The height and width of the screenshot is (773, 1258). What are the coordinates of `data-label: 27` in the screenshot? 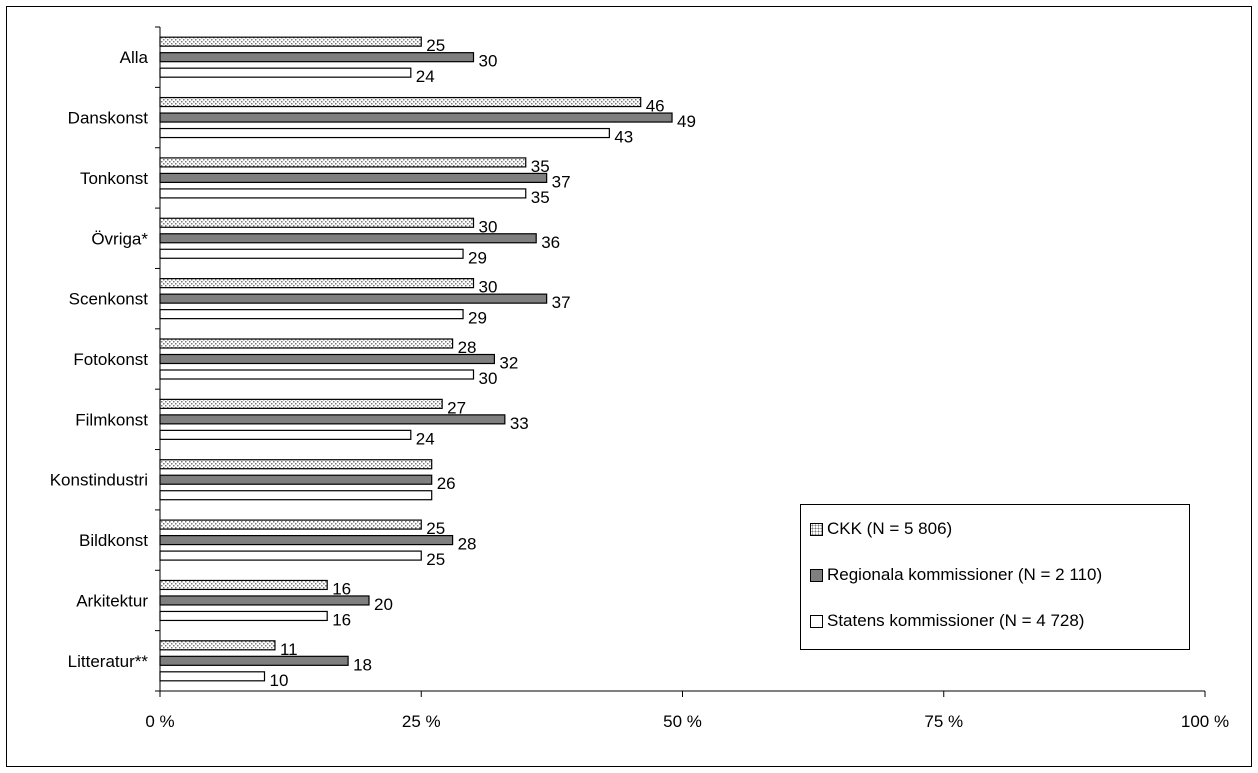 It's located at (456, 407).